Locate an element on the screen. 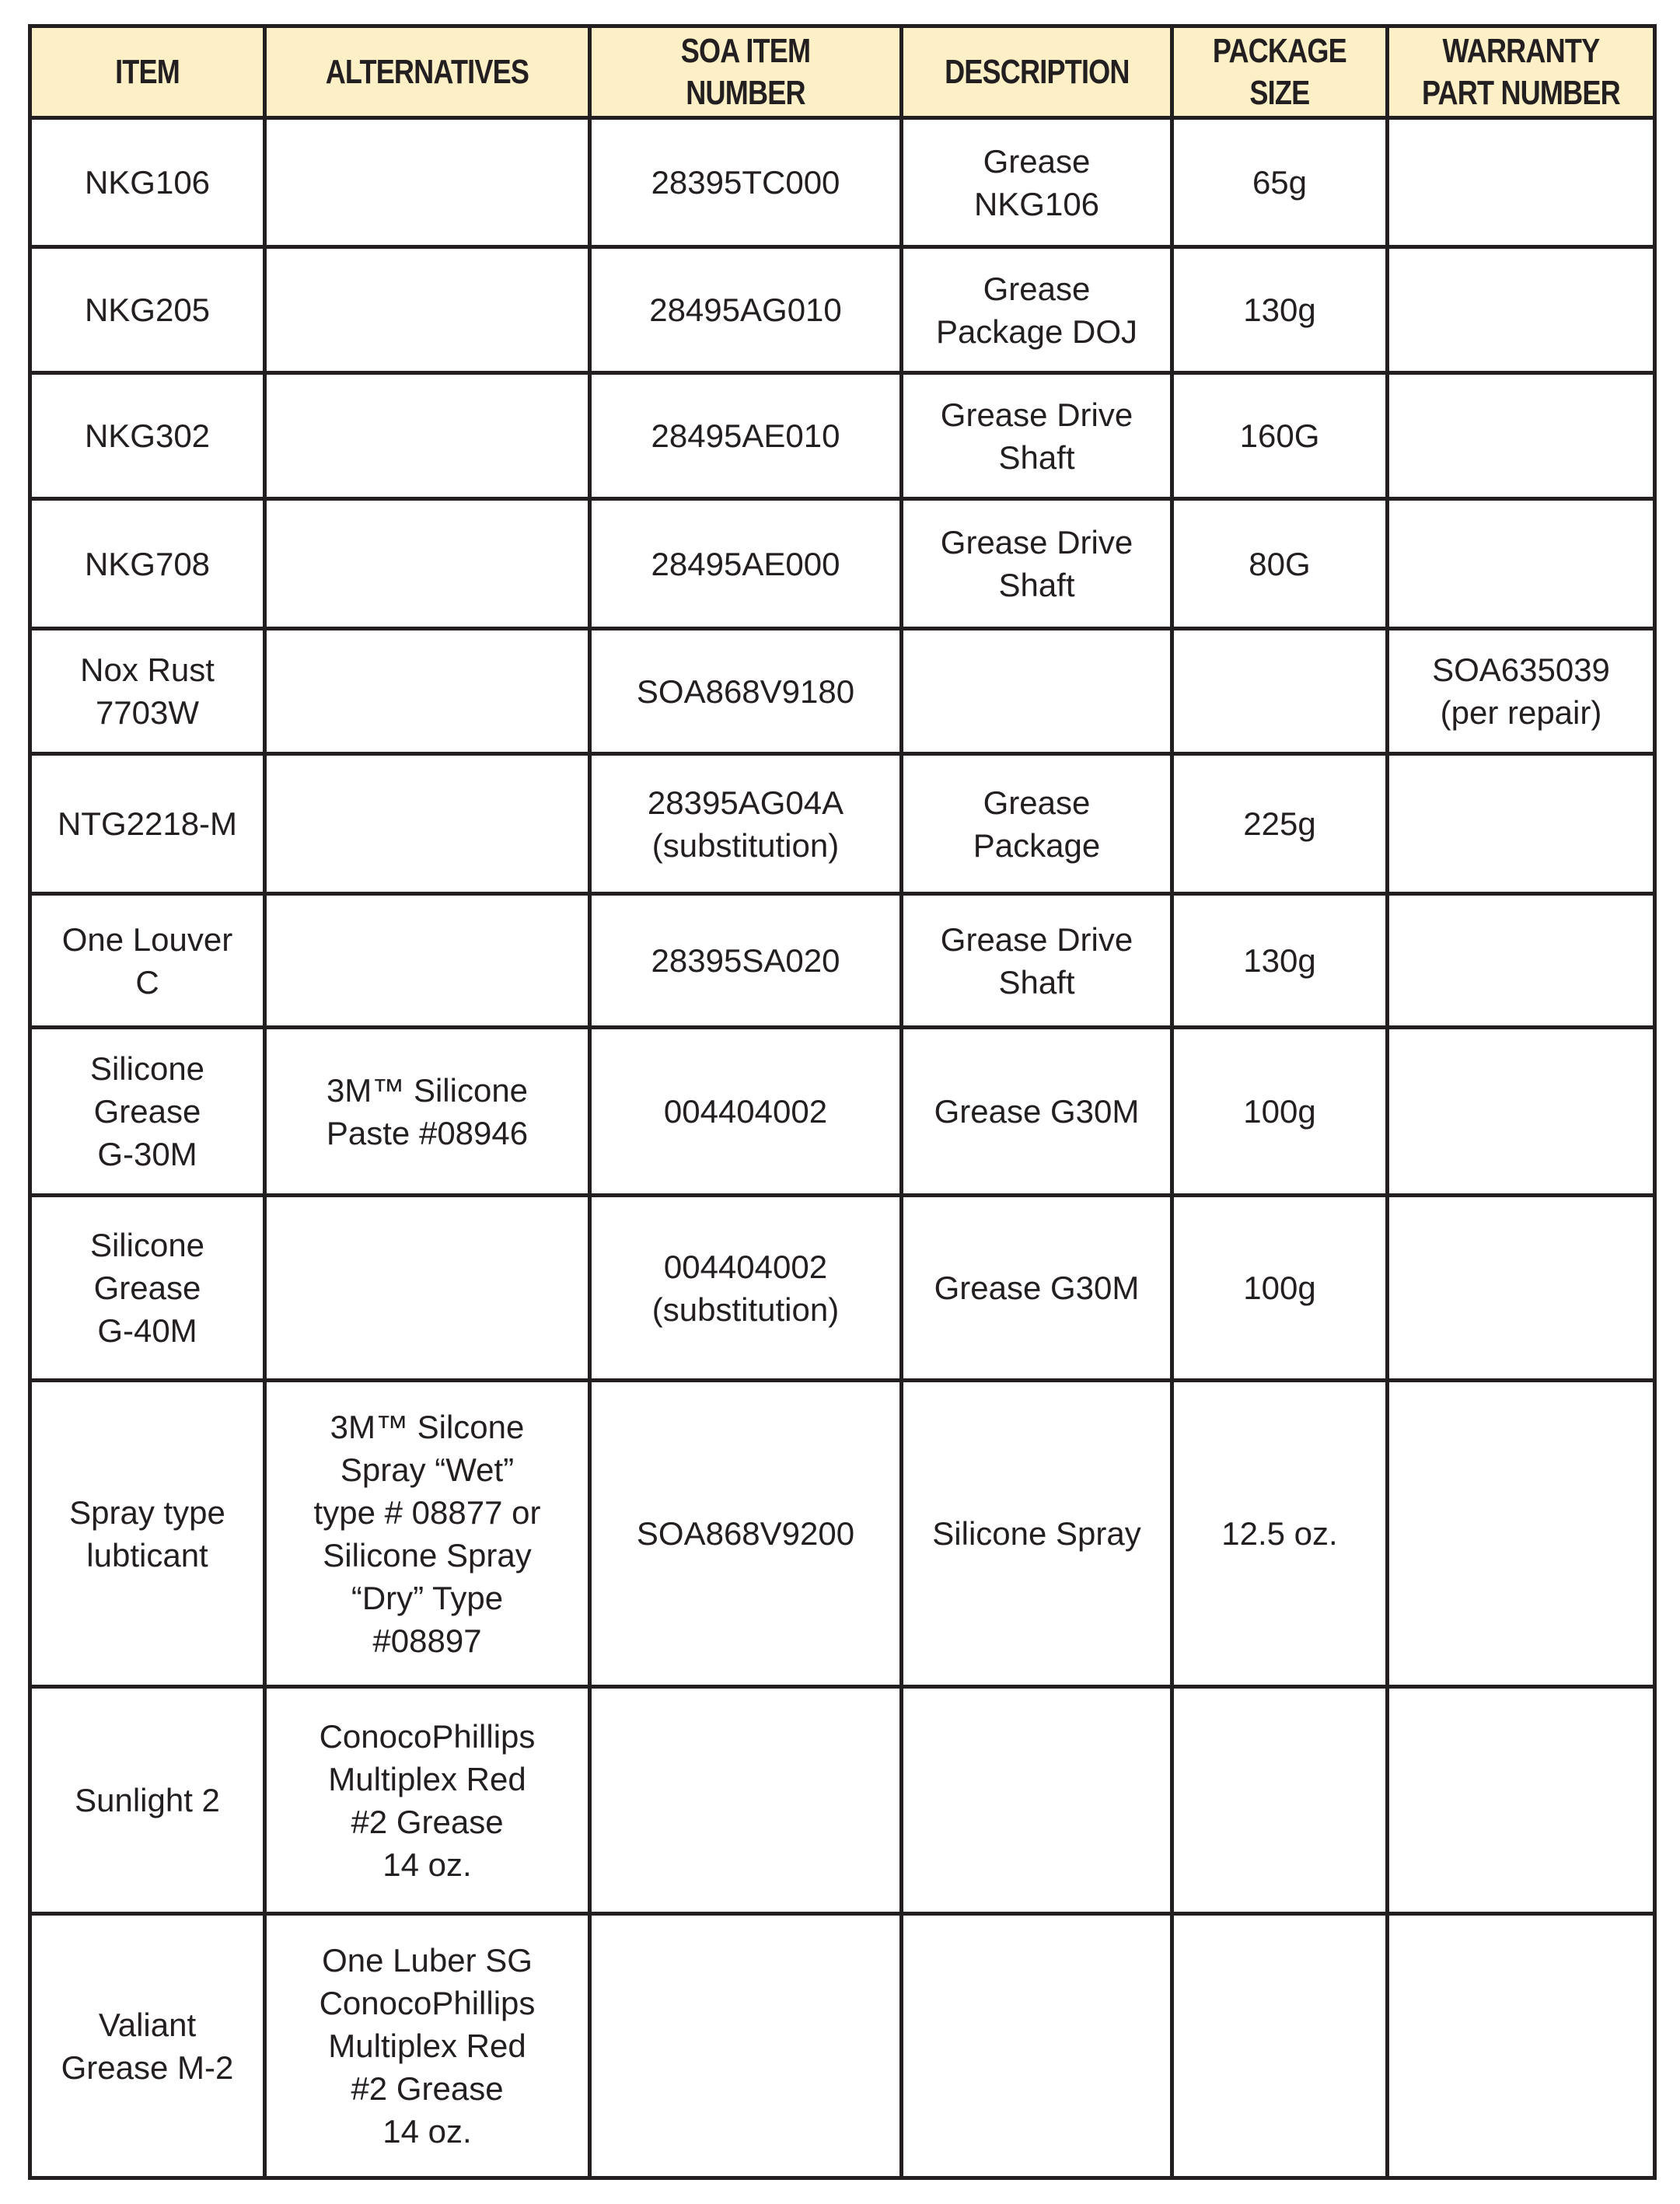 This screenshot has height=2204, width=1680. column-header-label: ALTERNATIVES is located at coordinates (427, 71).